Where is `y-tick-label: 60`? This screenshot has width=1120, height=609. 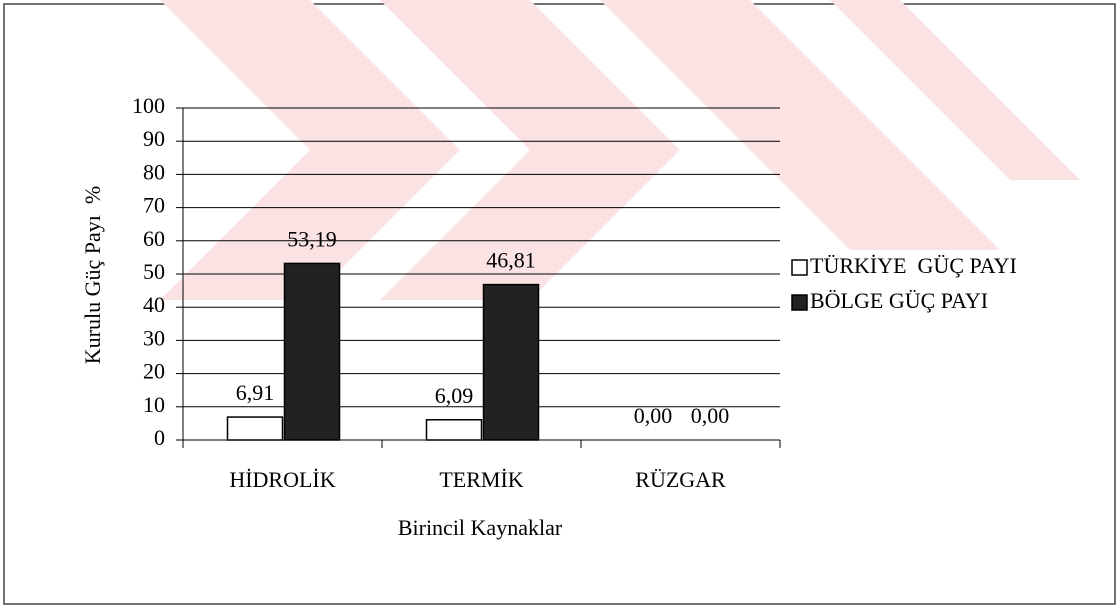 y-tick-label: 60 is located at coordinates (154, 238).